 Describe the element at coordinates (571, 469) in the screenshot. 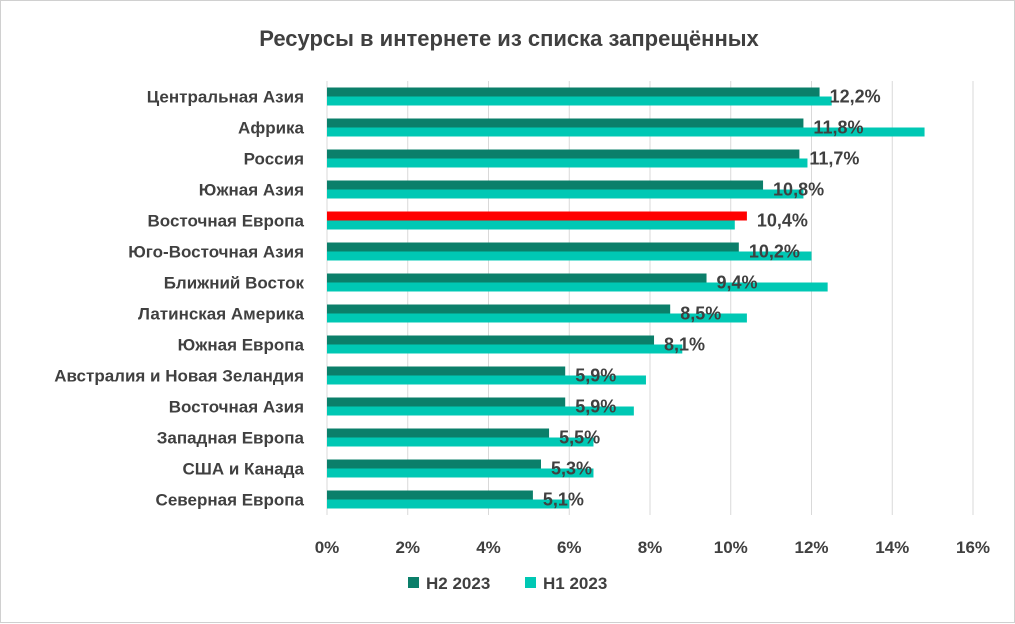

I see `data-label: 5,3%` at that location.